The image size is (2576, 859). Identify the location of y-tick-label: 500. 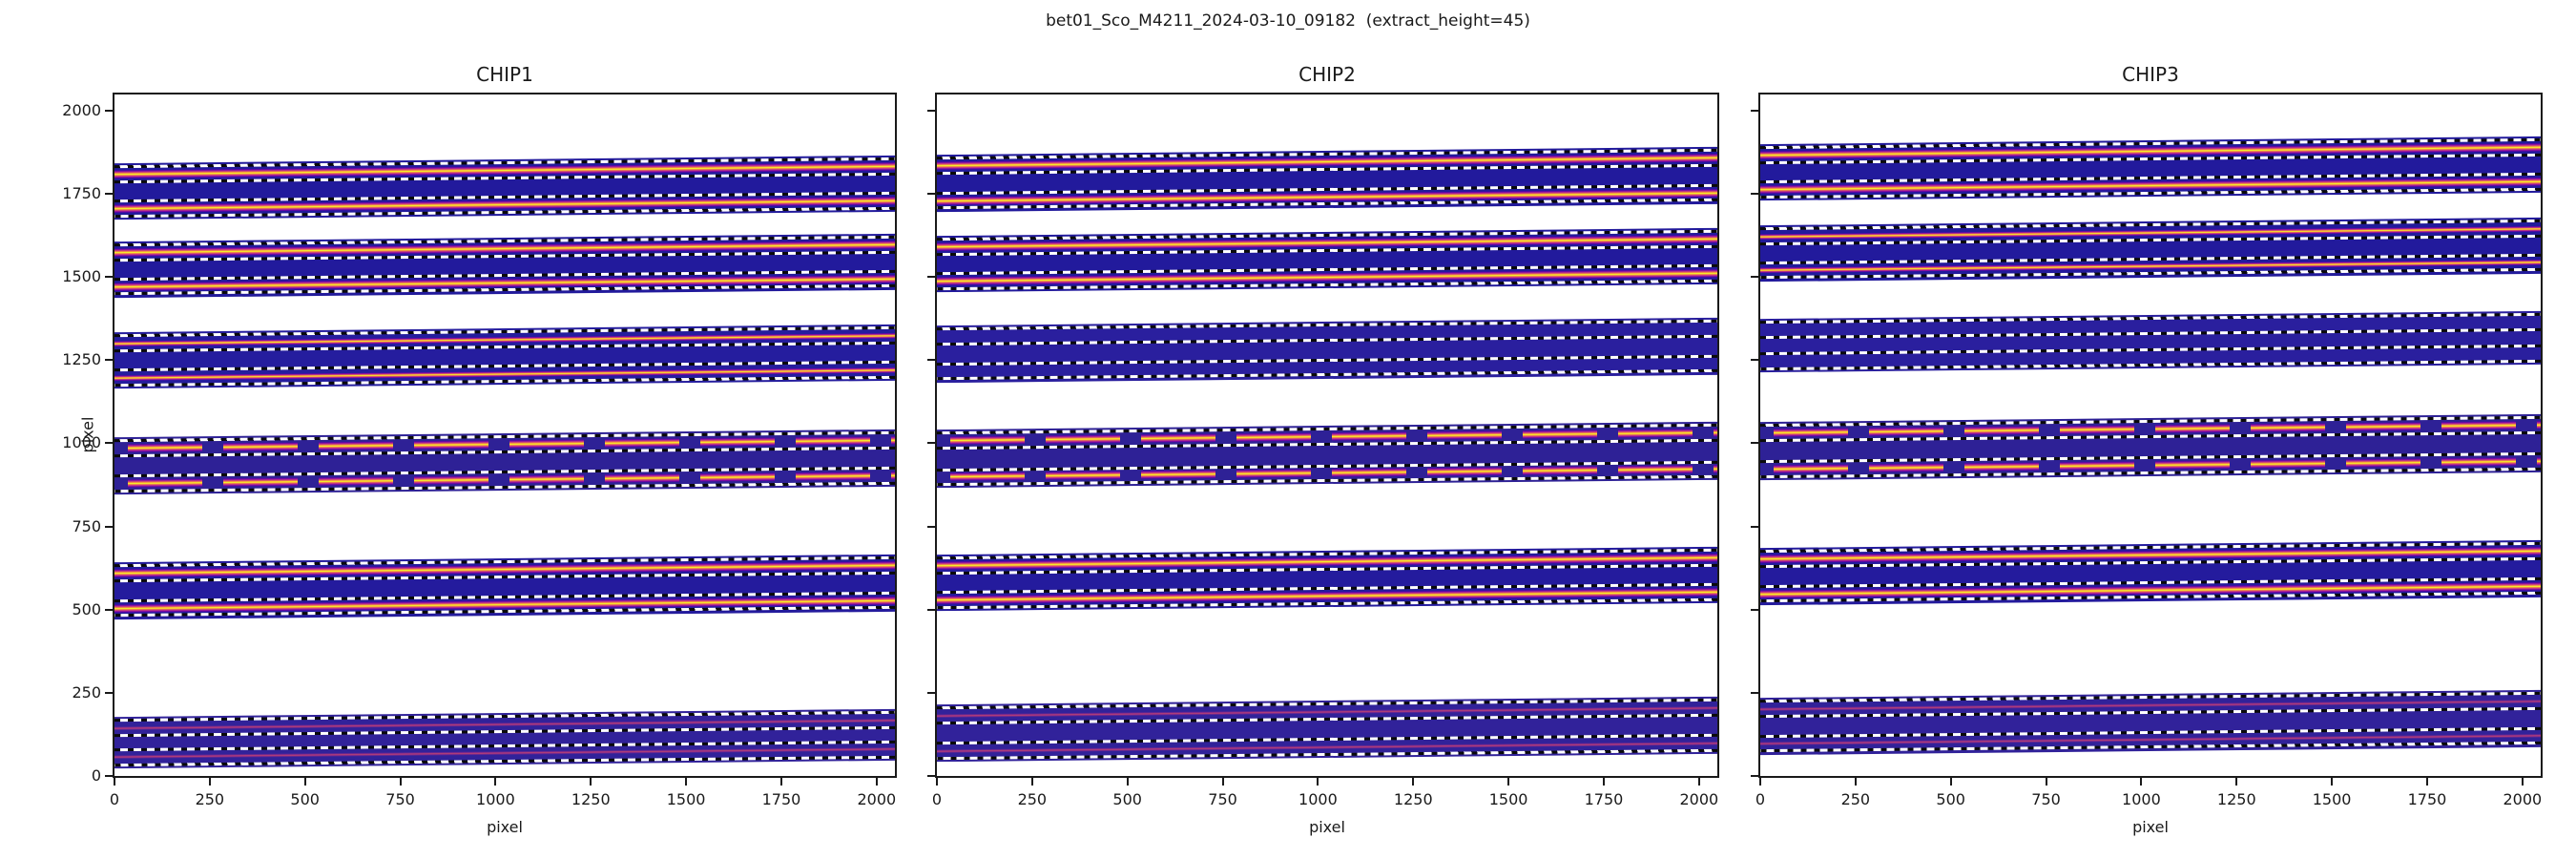
(86, 608).